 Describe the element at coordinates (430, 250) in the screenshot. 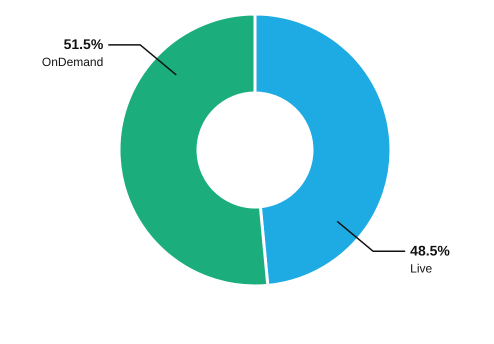

I see `data-label: 48.5%` at that location.